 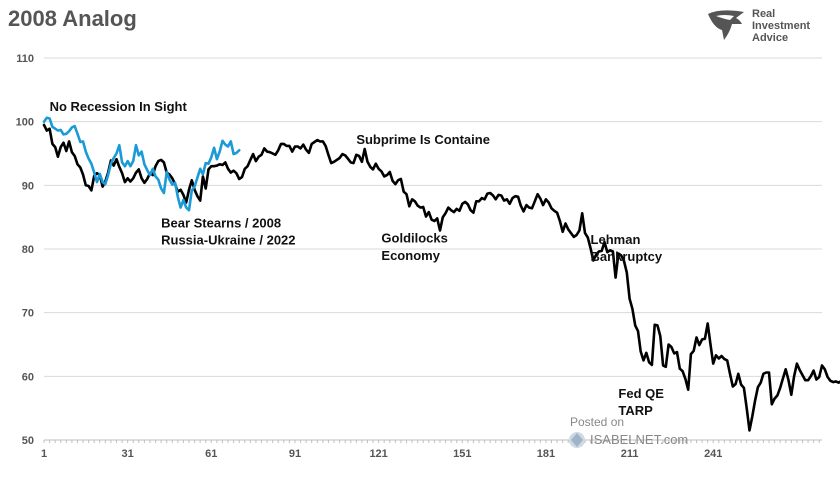 I want to click on annotation-label: Economy, so click(x=410, y=255).